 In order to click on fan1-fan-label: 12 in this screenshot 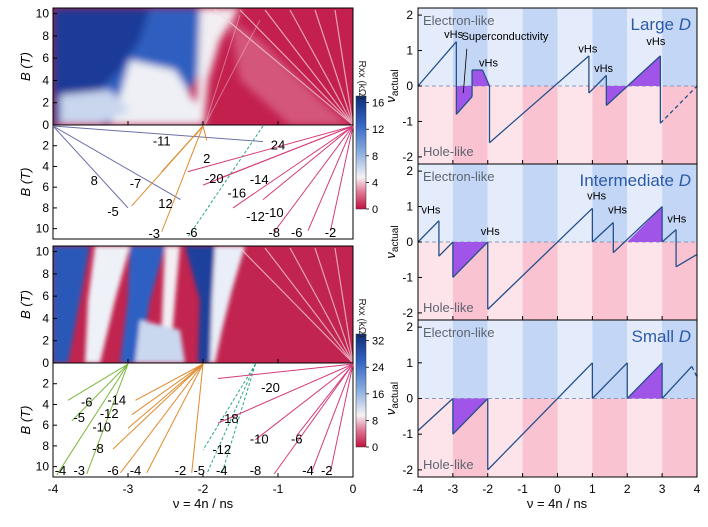, I will do `click(165, 203)`.